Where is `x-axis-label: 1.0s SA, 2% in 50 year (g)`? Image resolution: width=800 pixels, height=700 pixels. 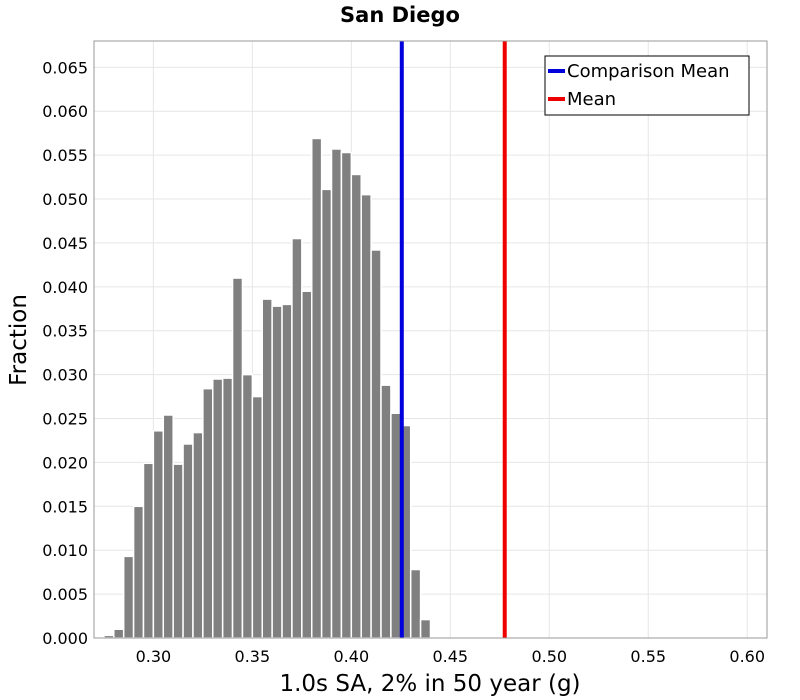 x-axis-label: 1.0s SA, 2% in 50 year (g) is located at coordinates (429, 684).